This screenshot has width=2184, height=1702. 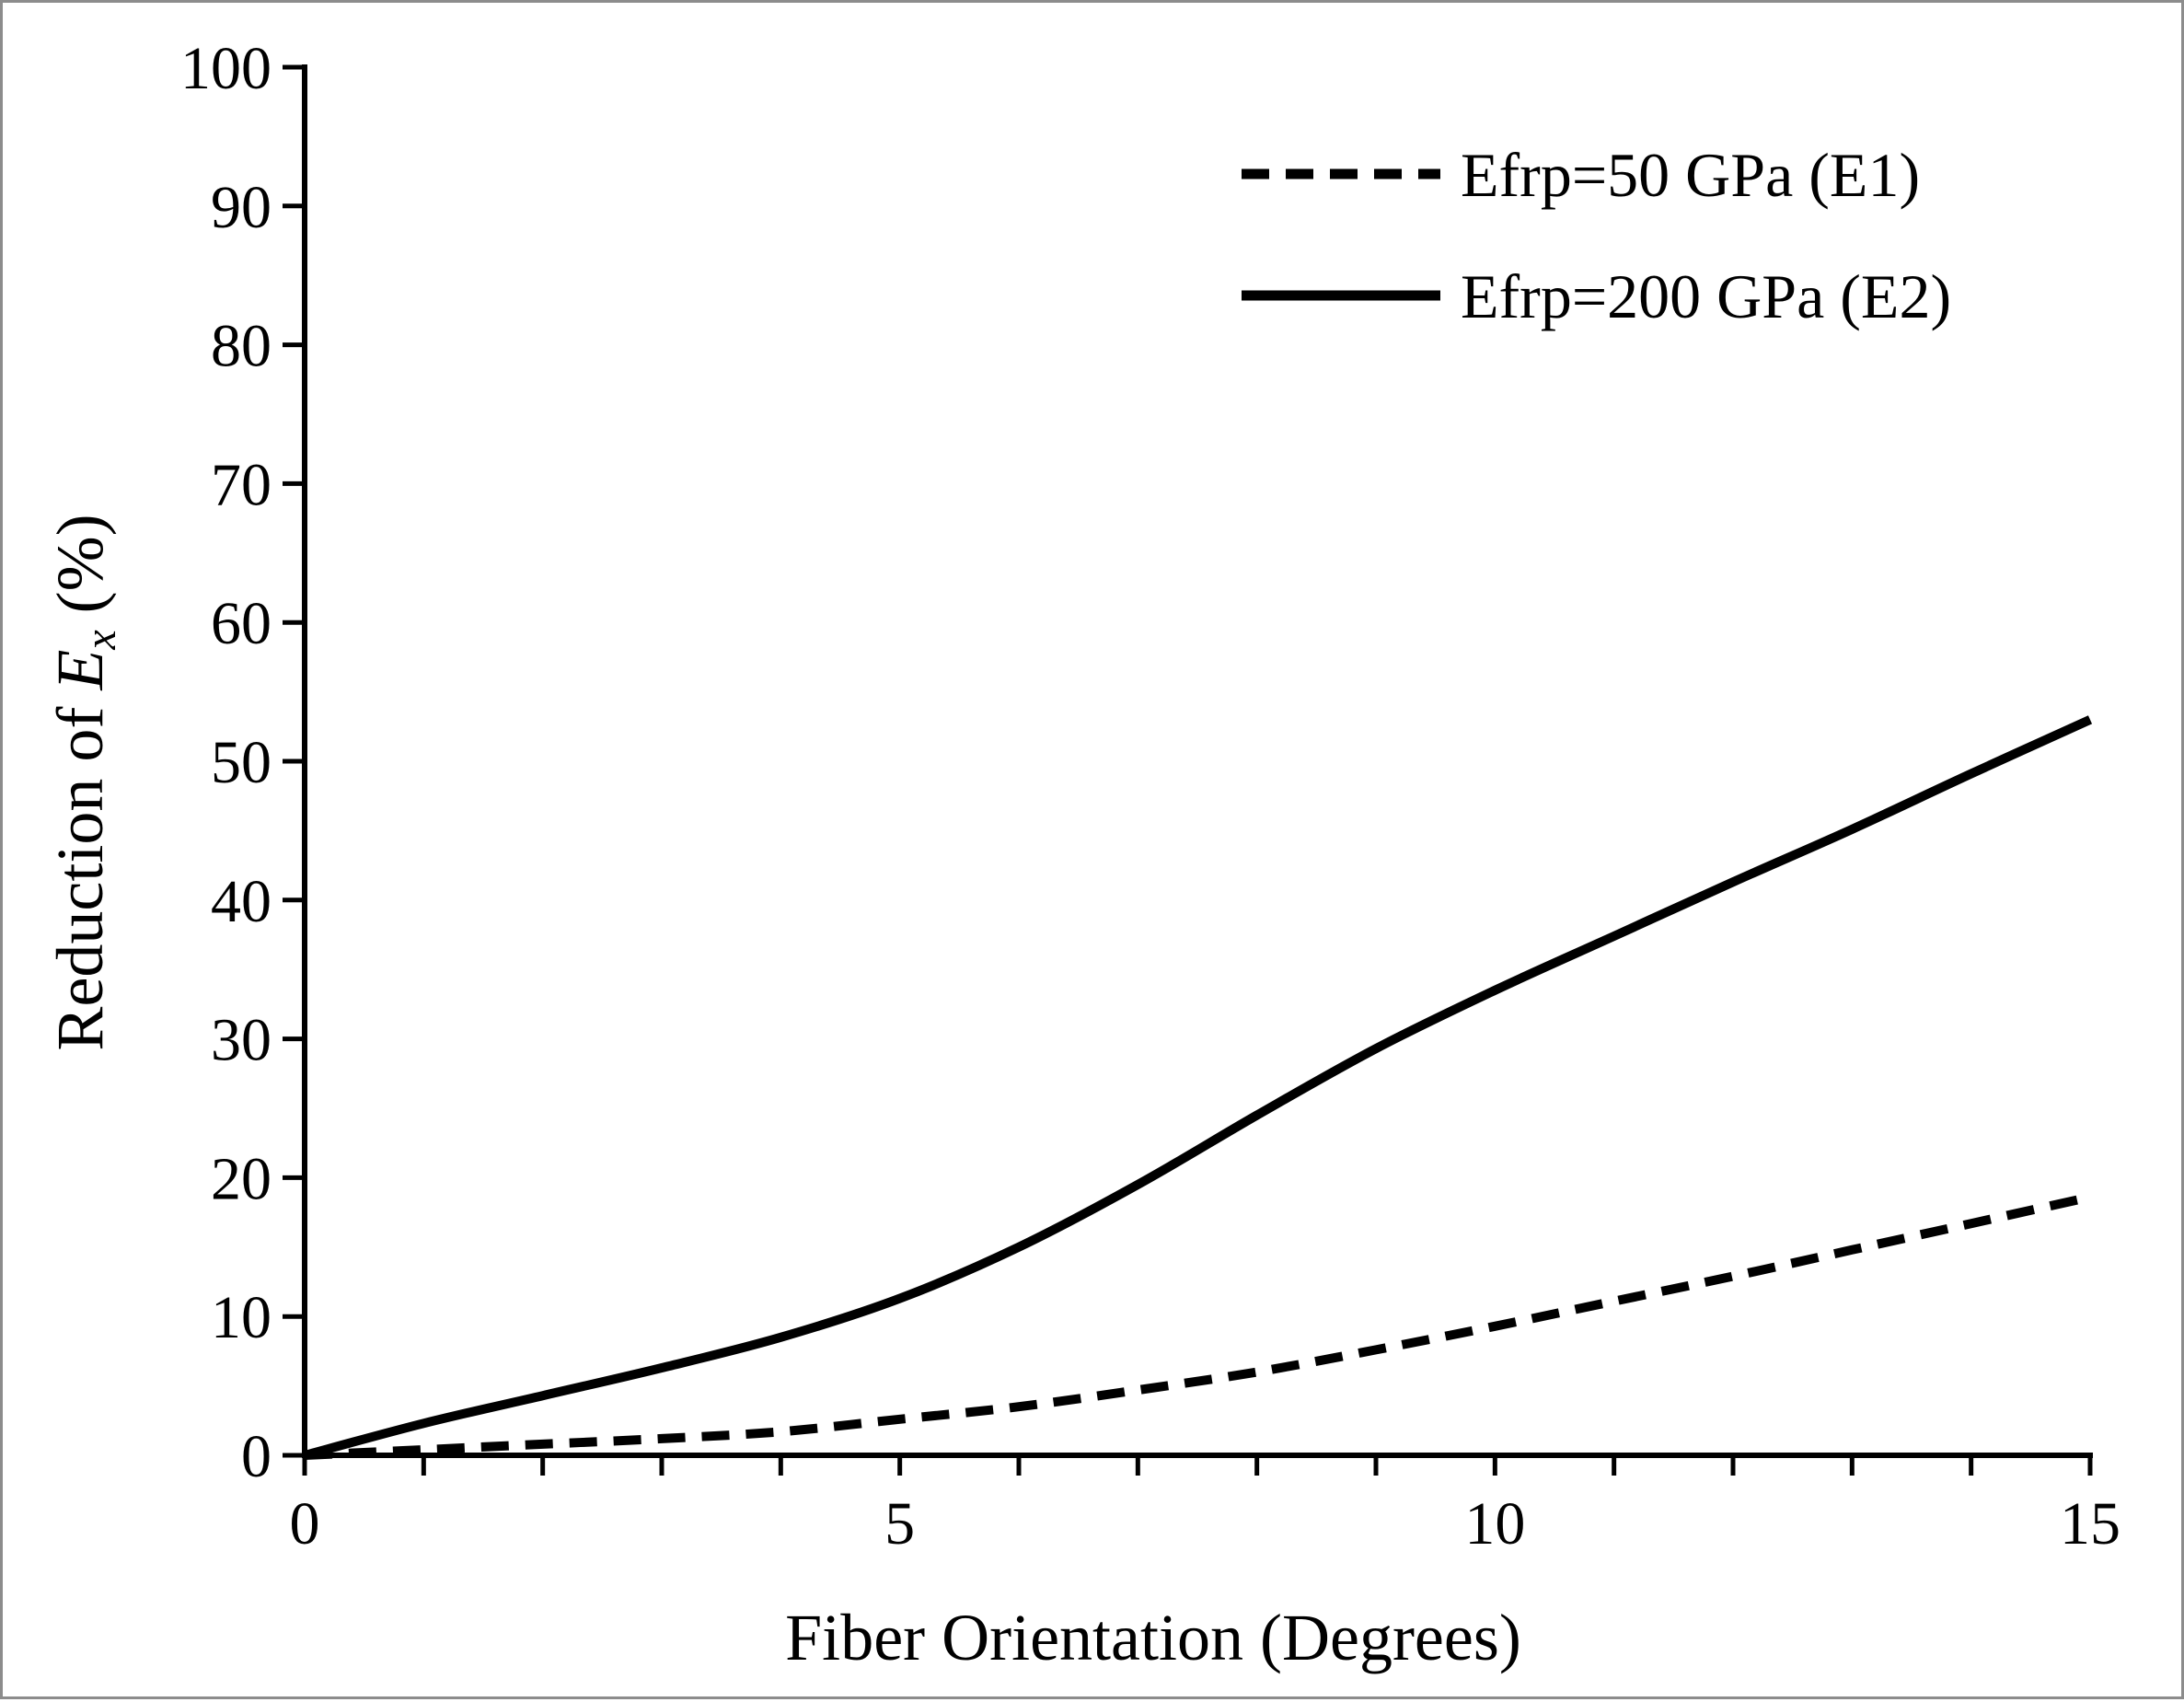 What do you see at coordinates (241, 762) in the screenshot?
I see `y-tick-label: 50` at bounding box center [241, 762].